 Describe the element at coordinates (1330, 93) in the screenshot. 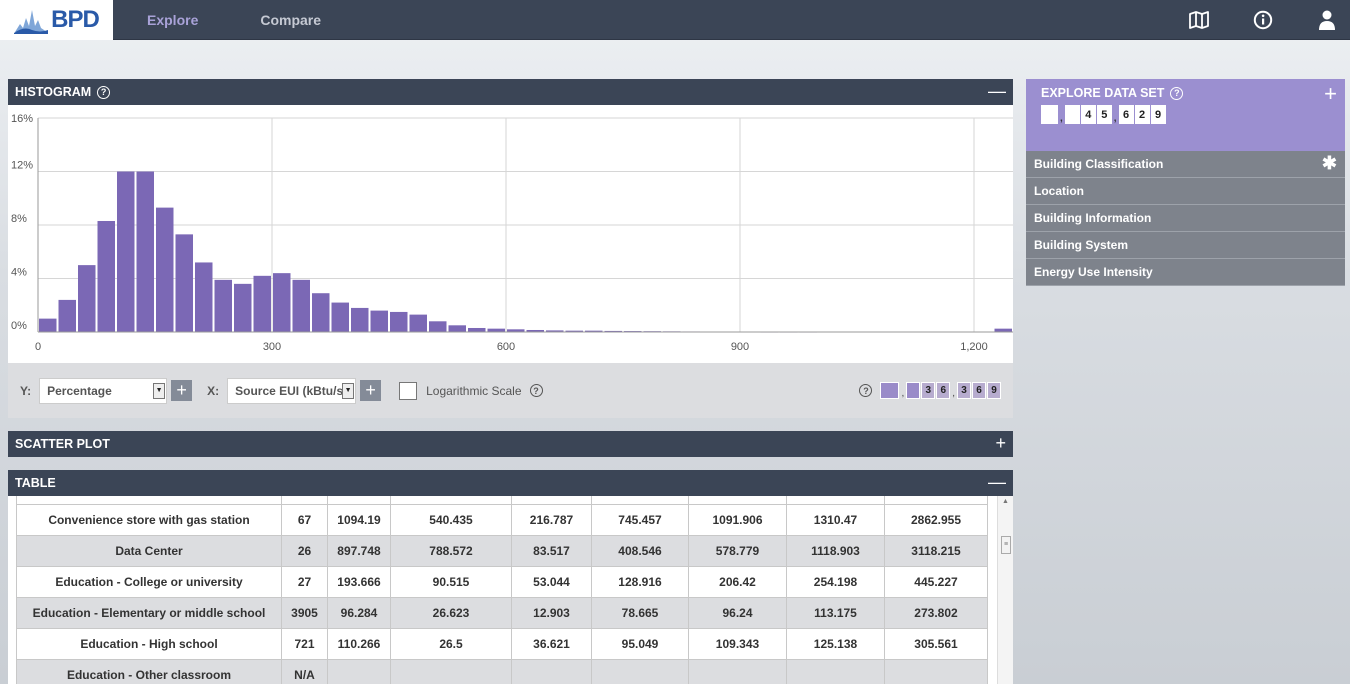

I see `expand-explore-button: +` at that location.